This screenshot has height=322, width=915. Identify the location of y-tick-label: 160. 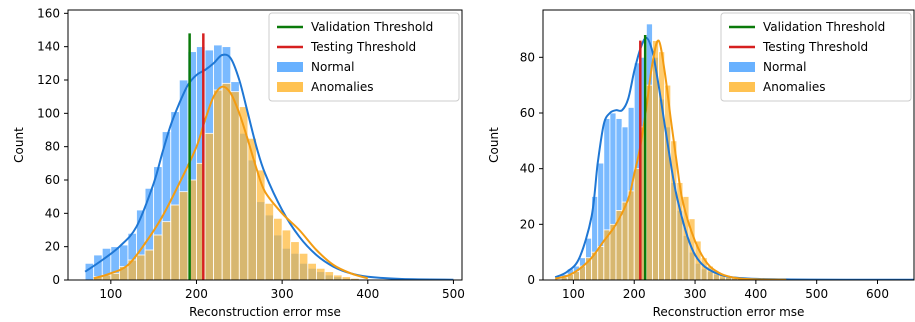
(48, 13).